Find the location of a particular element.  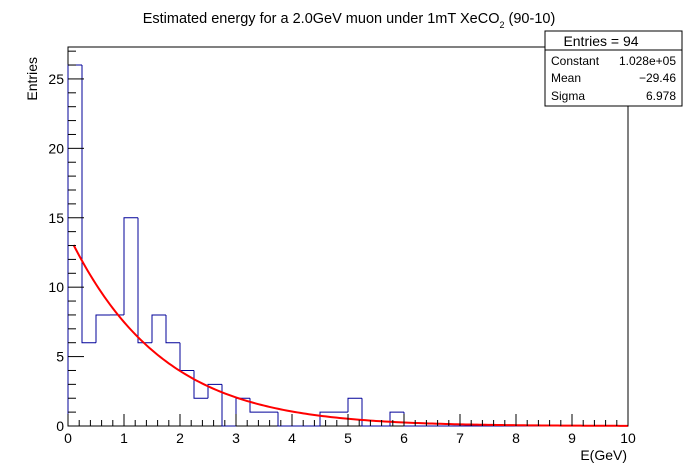

y-tick-label: 15 is located at coordinates (56, 218).